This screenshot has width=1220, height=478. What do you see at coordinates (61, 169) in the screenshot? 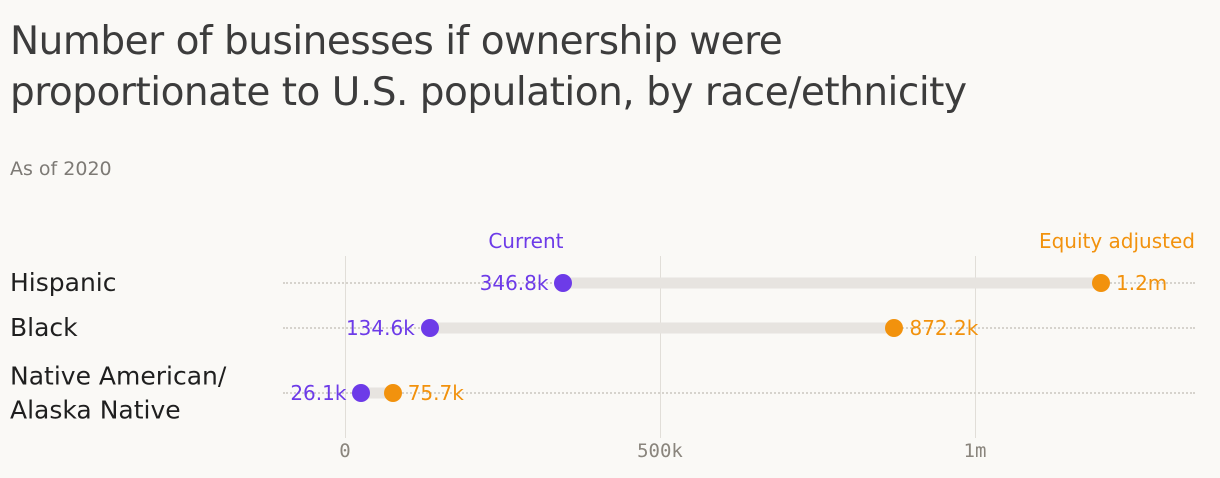
I see `chart-subtitle: As of 2020` at bounding box center [61, 169].